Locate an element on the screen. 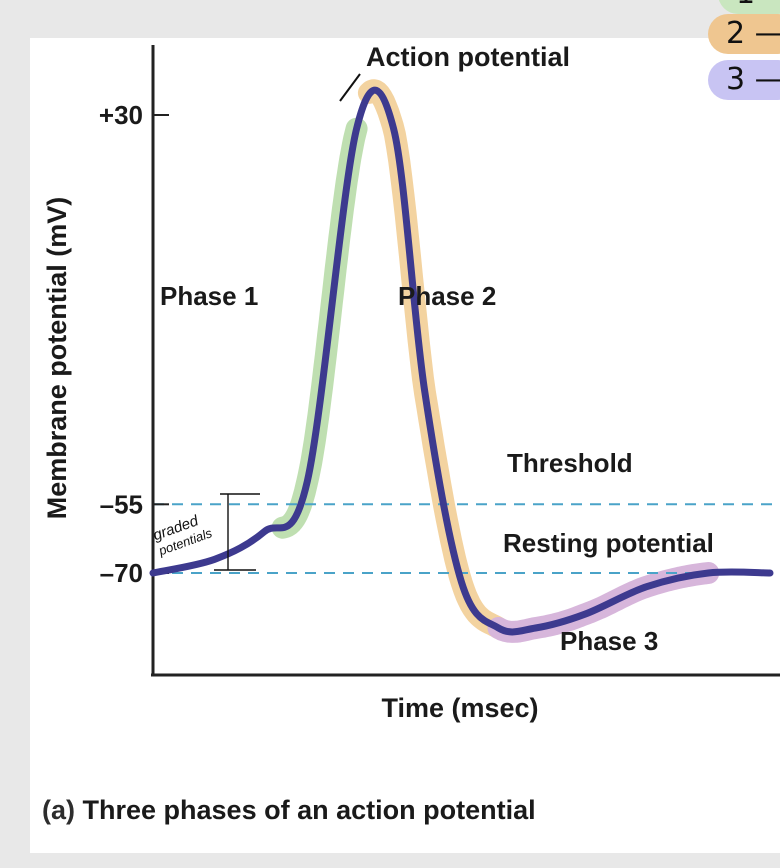 The image size is (780, 868). phase-1-legend-pill: 1 — is located at coordinates (749, 7).